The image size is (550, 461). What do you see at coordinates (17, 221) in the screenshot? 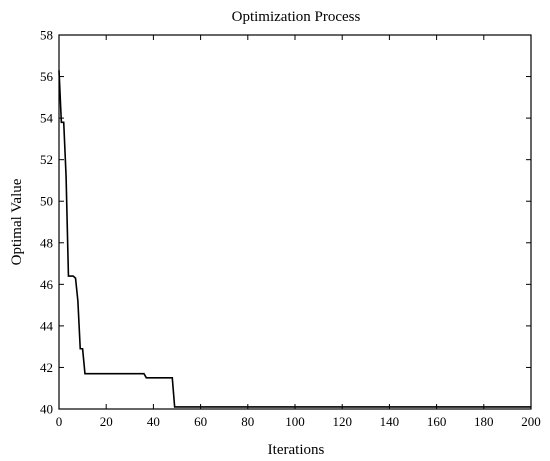
I see `y-axis-label: Optimal Value` at bounding box center [17, 221].